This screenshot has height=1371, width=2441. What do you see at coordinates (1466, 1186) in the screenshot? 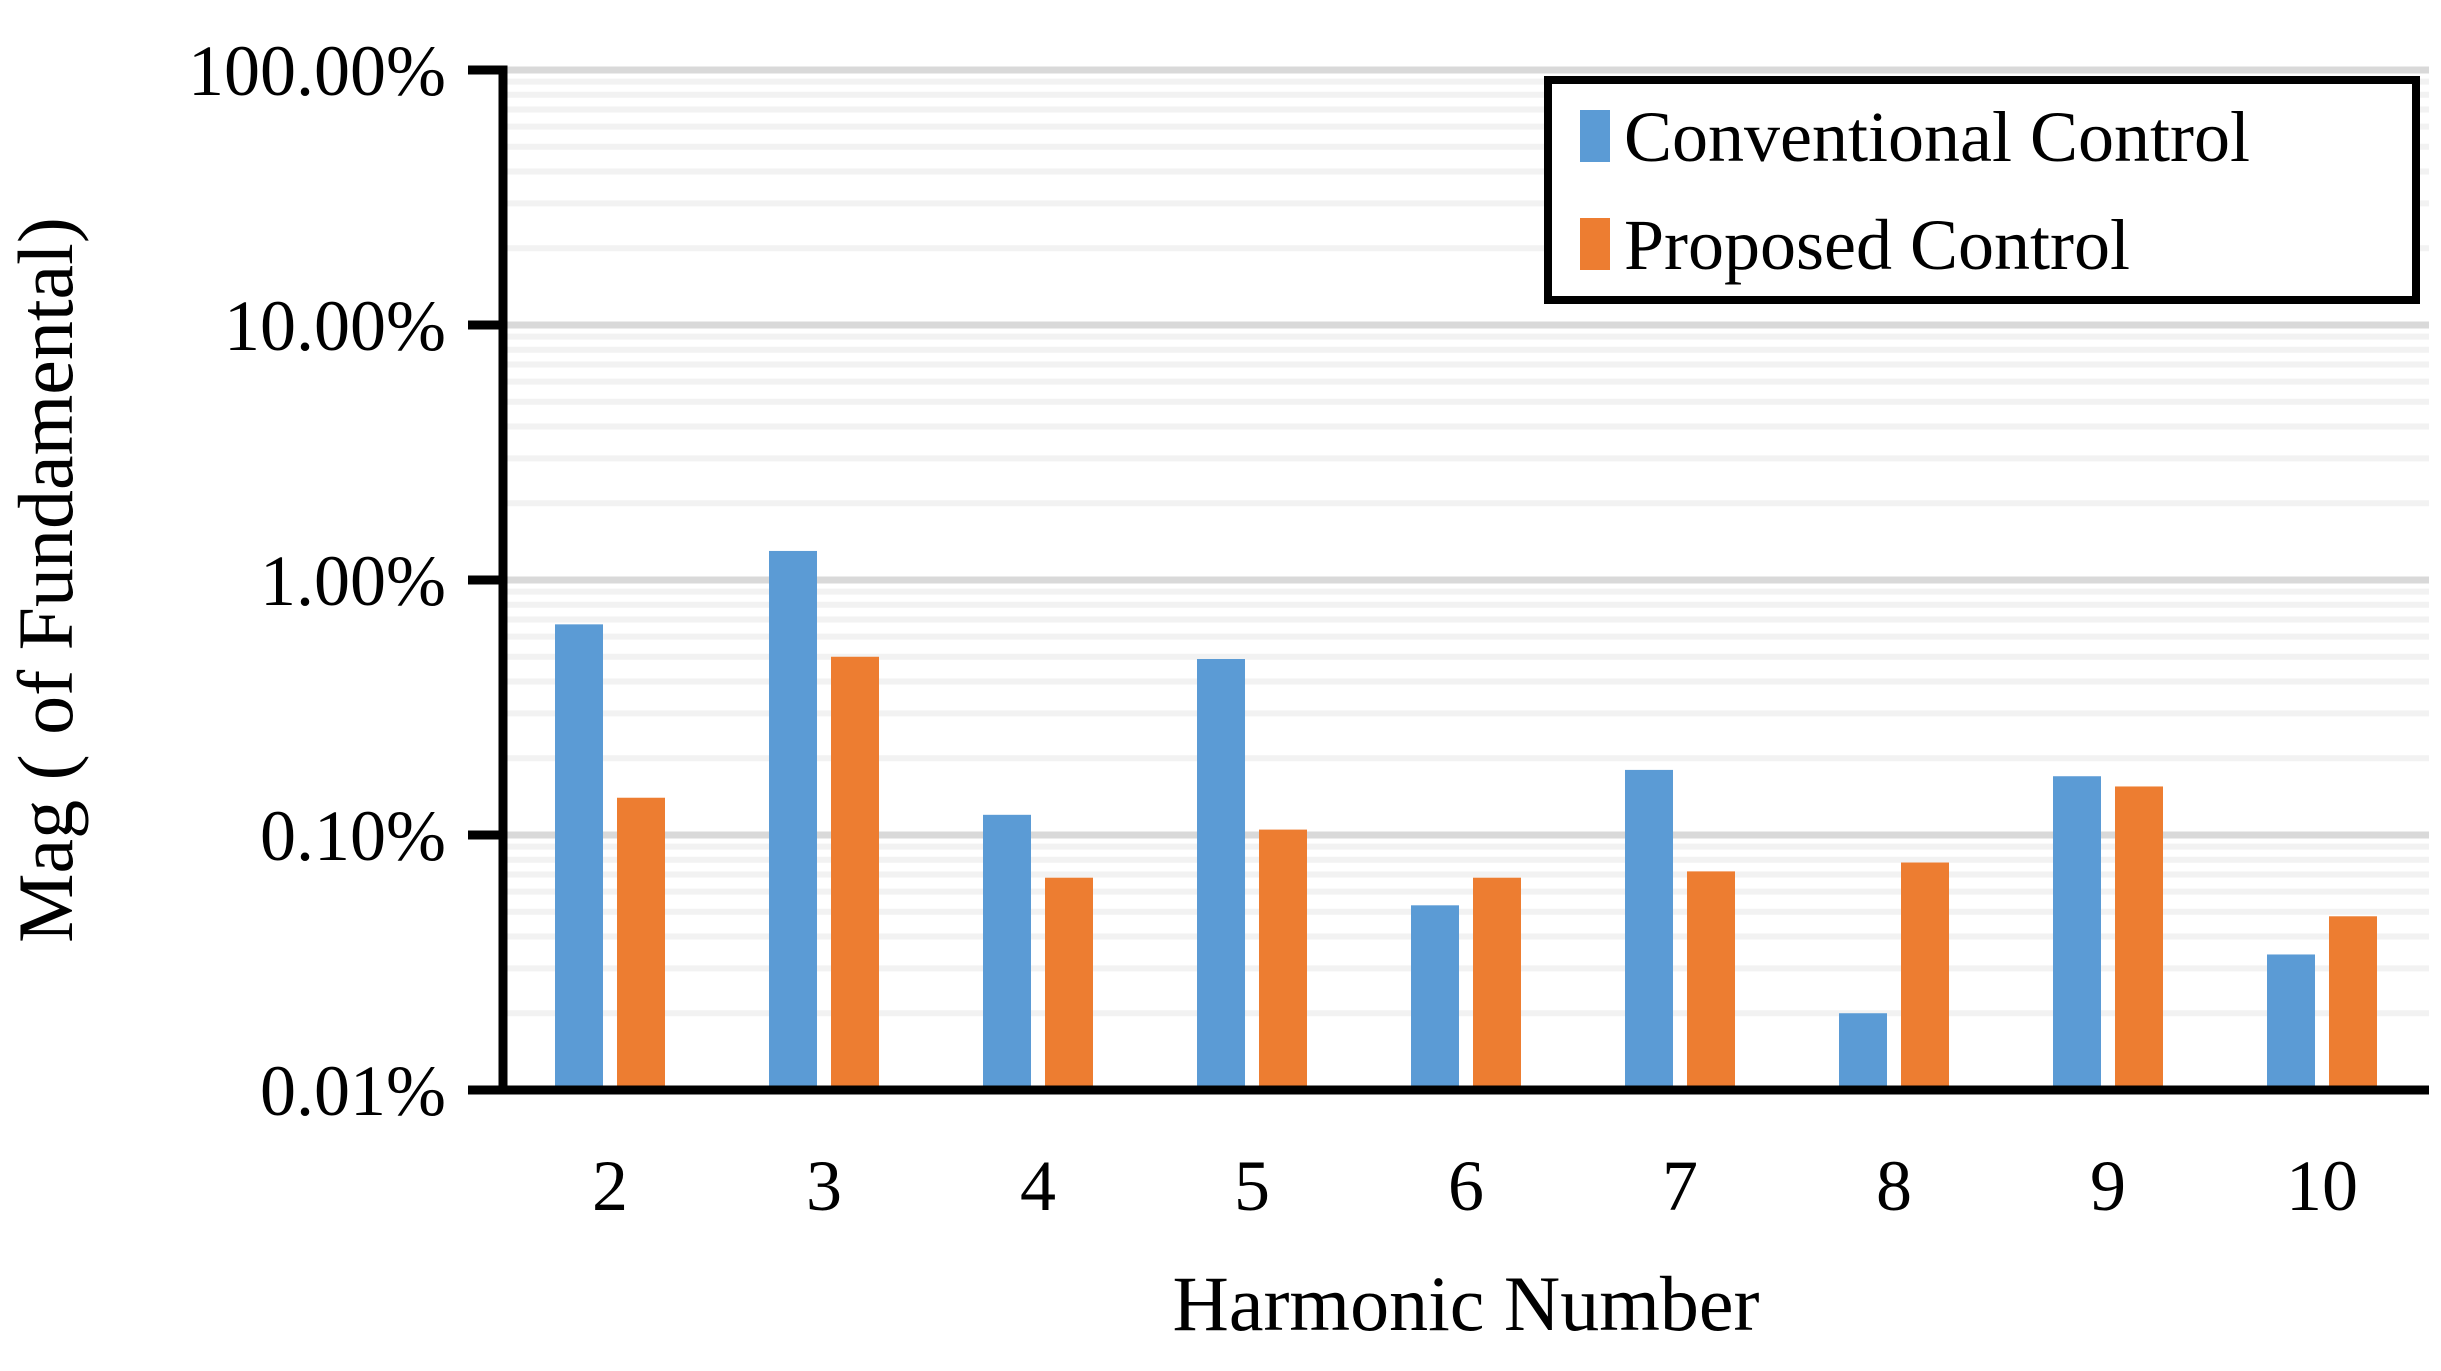
I see `x-category-label: 6` at bounding box center [1466, 1186].